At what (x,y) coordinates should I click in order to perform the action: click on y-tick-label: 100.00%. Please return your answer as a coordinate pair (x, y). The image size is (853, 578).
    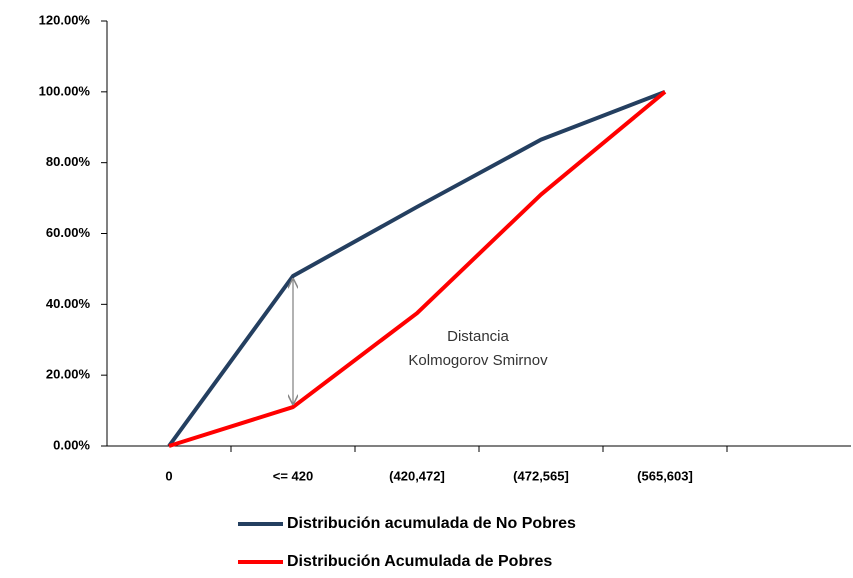
    Looking at the image, I should click on (65, 90).